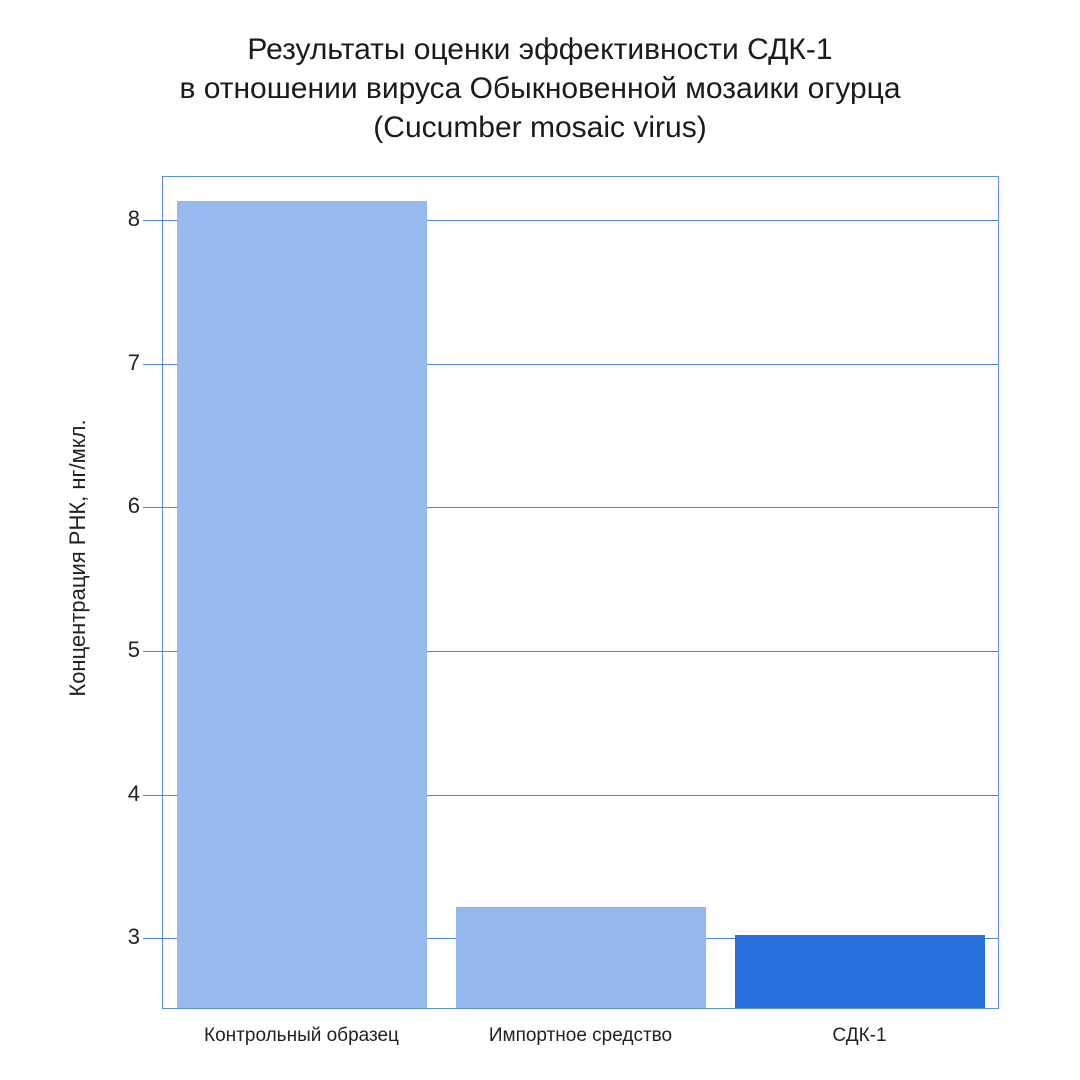 Image resolution: width=1080 pixels, height=1080 pixels. I want to click on y-tick-label: 3, so click(133, 937).